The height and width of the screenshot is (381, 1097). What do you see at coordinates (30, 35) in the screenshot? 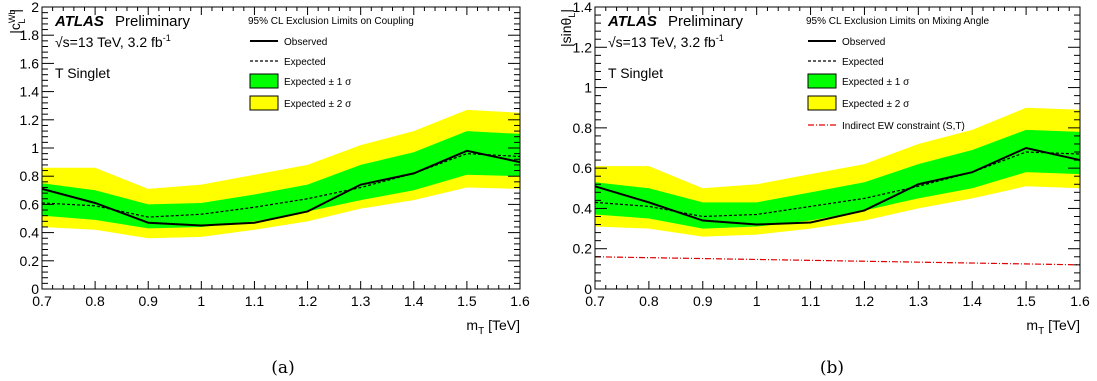
I see `y-tick-label: 1.8` at bounding box center [30, 35].